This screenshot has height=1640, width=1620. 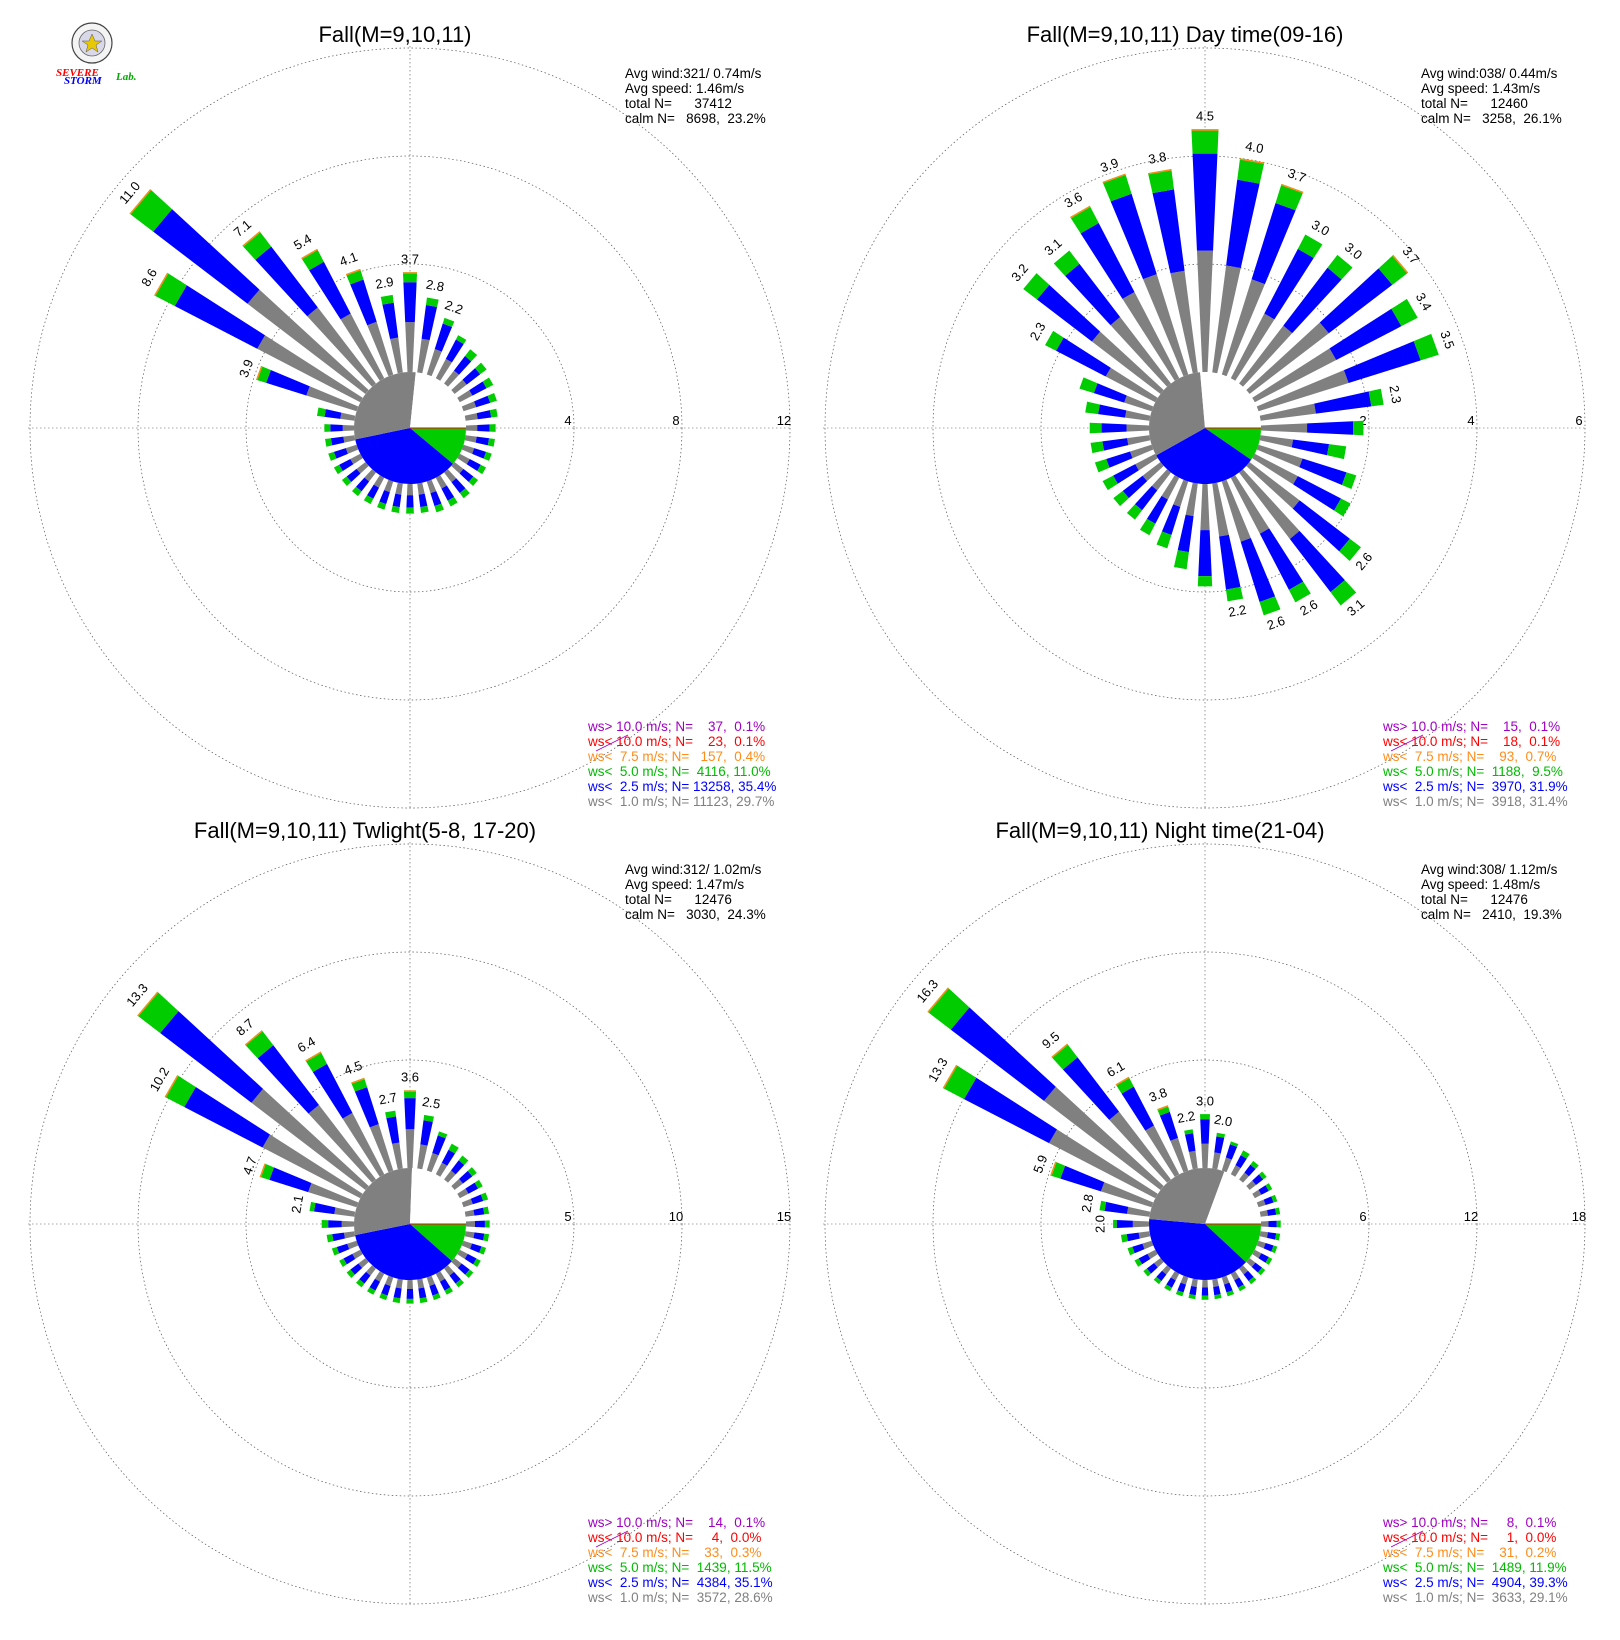 I want to click on stats-line: total N= 12476, so click(x=678, y=899).